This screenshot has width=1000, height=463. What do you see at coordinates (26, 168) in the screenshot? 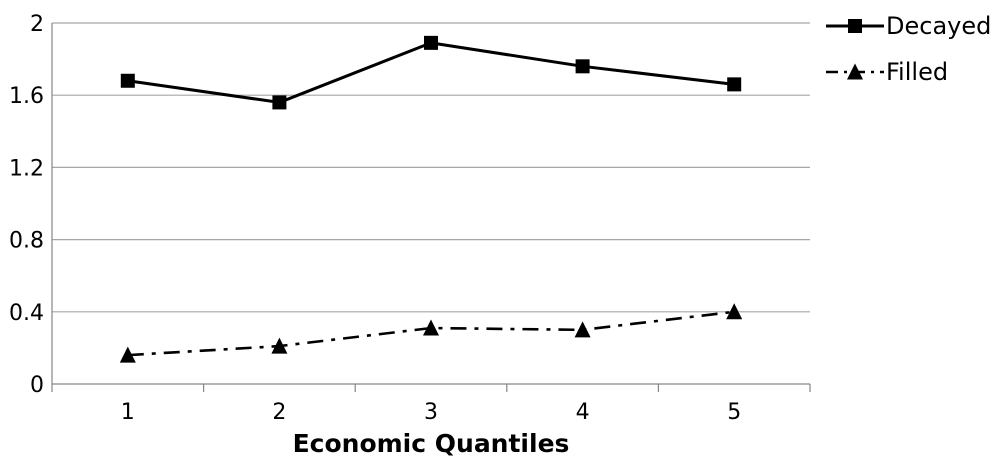
I see `y-tick-label: 1.2` at bounding box center [26, 168].